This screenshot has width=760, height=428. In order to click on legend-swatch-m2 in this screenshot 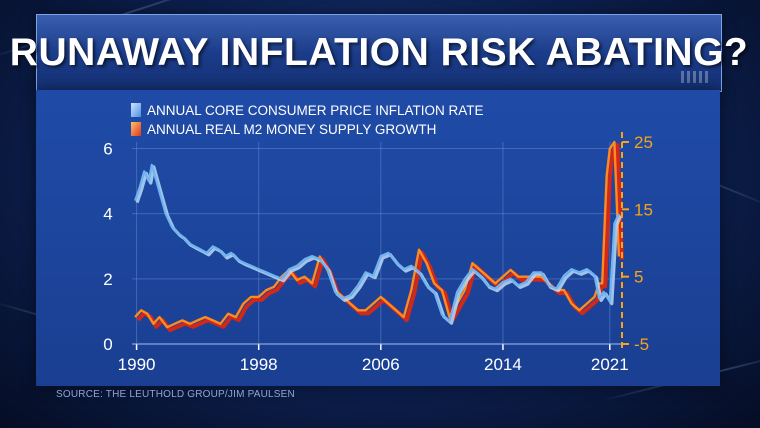, I will do `click(136, 129)`.